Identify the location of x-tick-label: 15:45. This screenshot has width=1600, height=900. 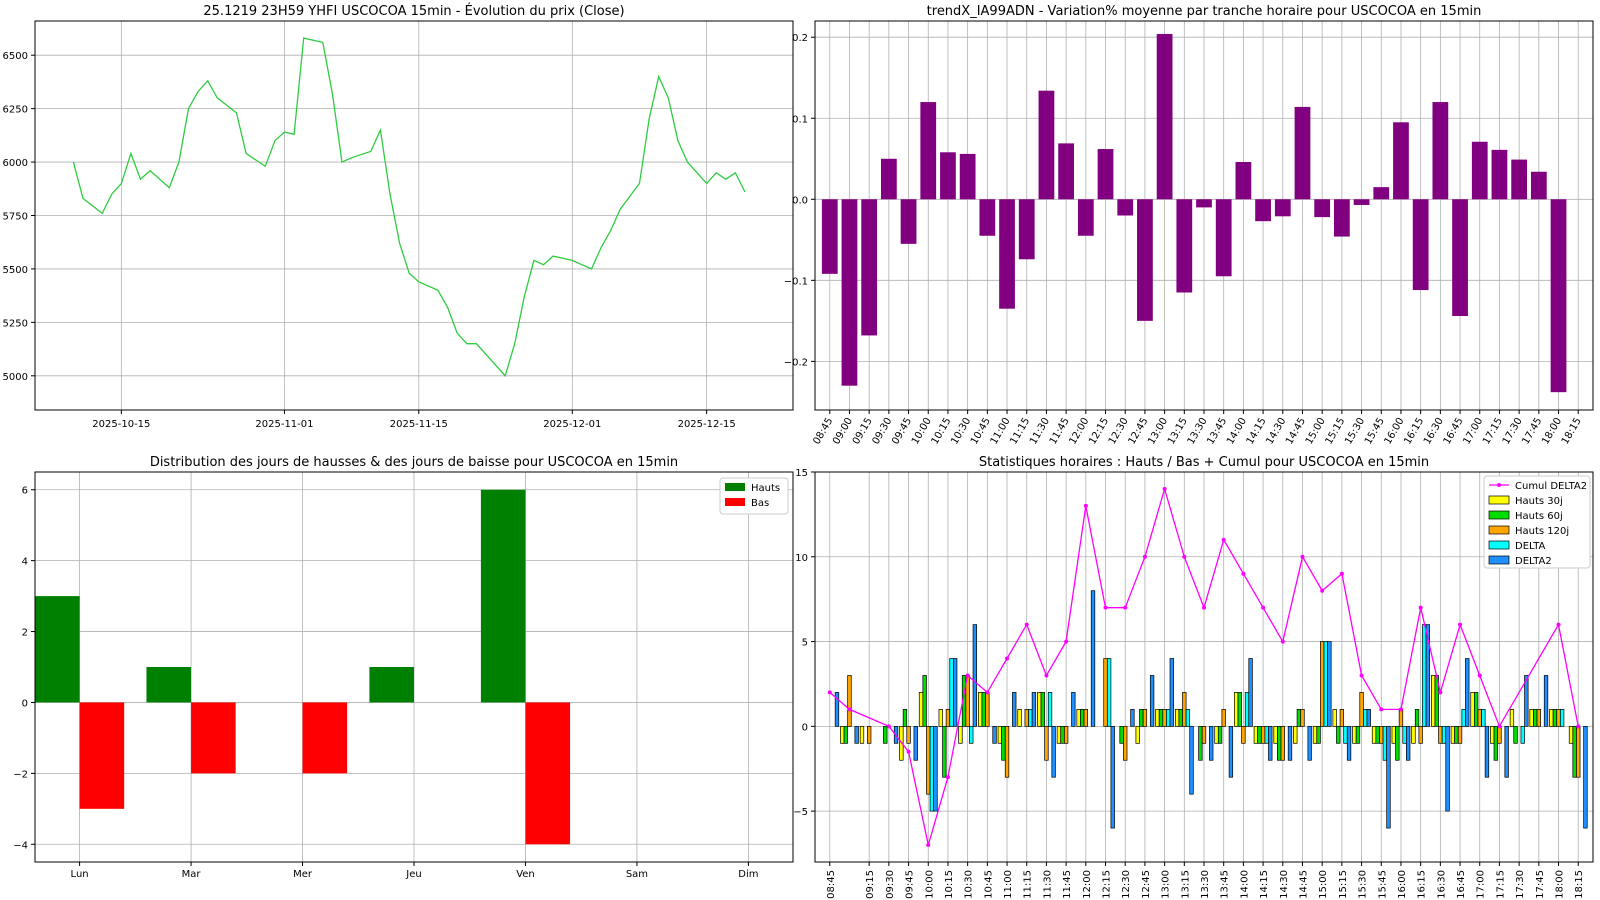
(1382, 884).